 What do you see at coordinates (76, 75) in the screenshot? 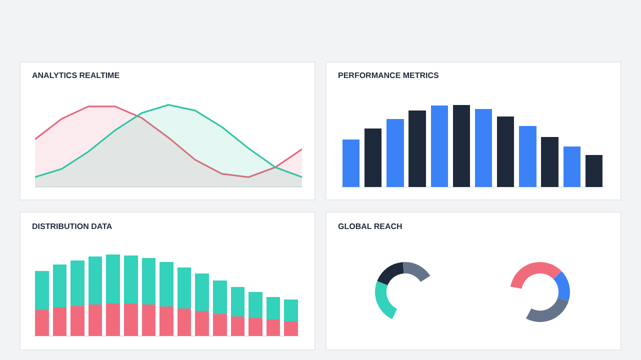
I see `chart-title: ANALYTICS REALTIME` at bounding box center [76, 75].